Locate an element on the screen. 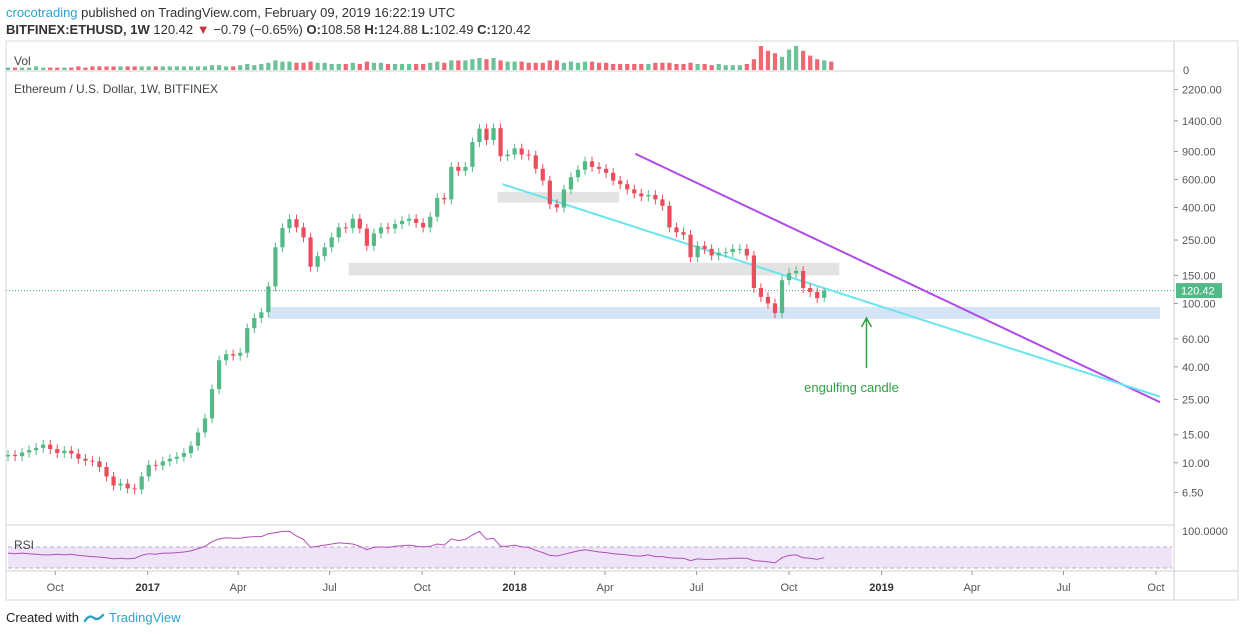 The image size is (1243, 636). open-value: 108.58 is located at coordinates (340, 29).